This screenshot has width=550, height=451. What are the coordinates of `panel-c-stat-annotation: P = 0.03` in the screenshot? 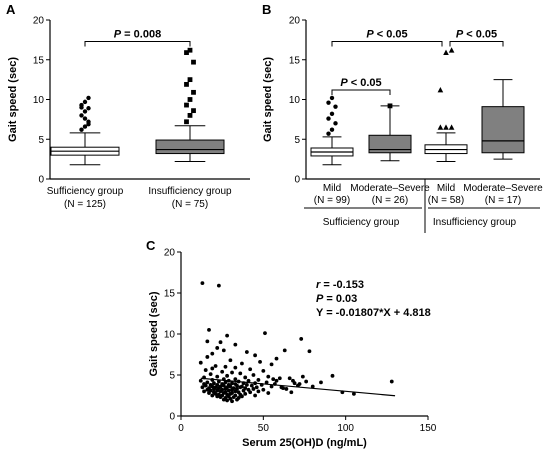 It's located at (336, 299).